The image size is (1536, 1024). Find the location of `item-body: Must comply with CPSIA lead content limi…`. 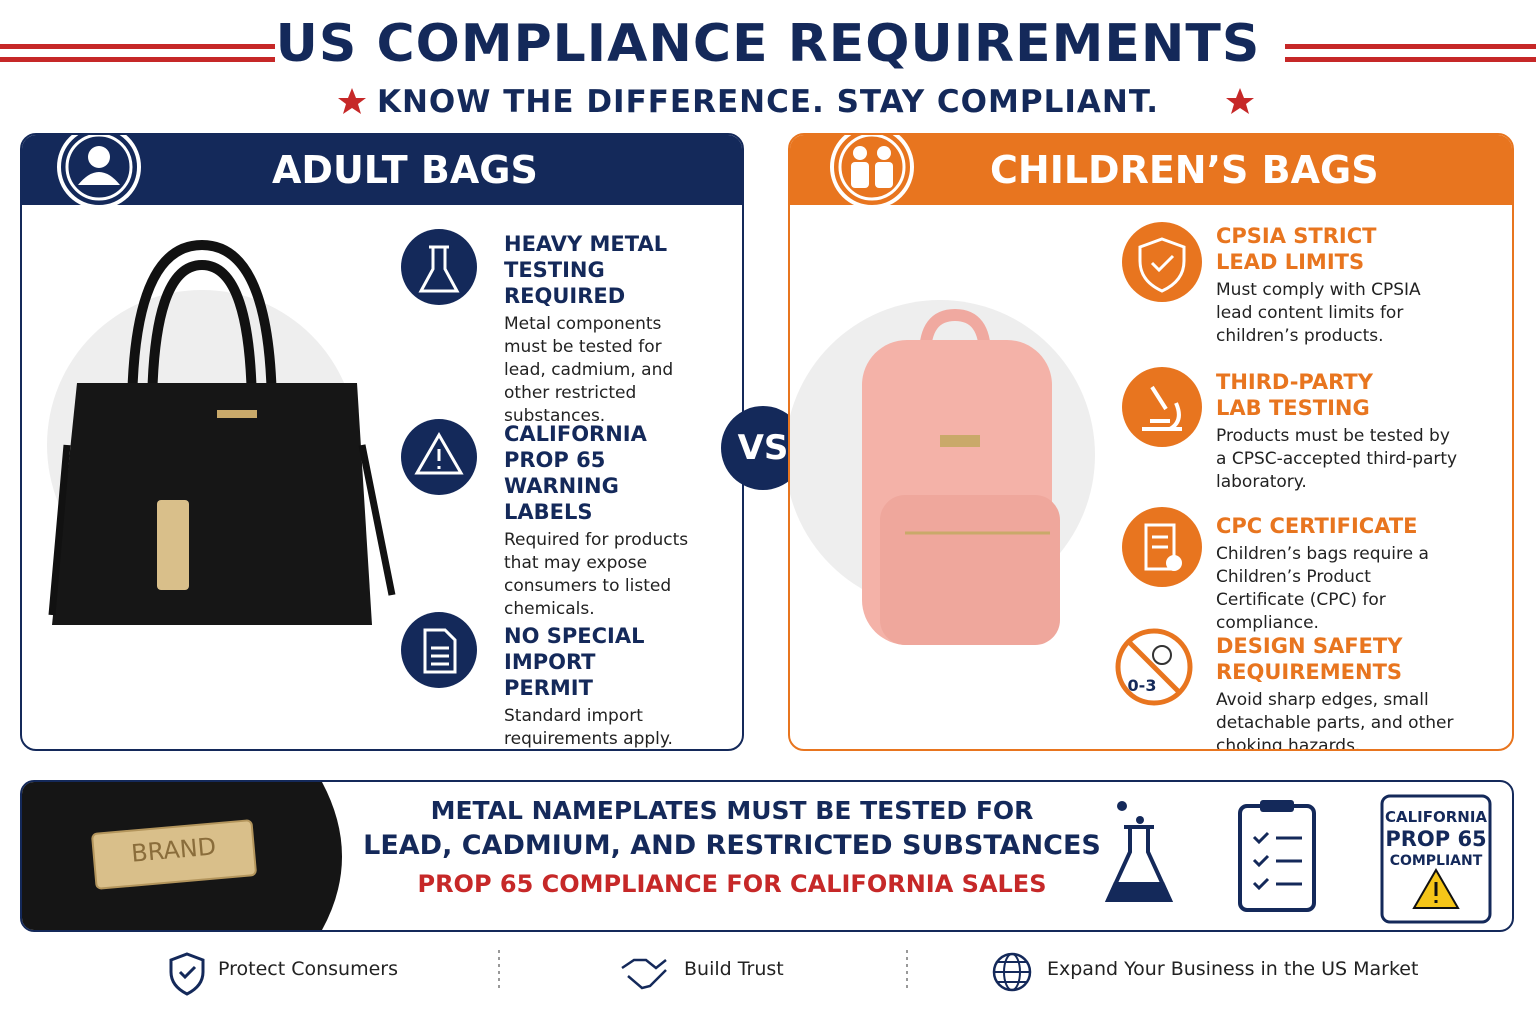

item-body: Must comply with CPSIA lead content limi… is located at coordinates (1318, 313).